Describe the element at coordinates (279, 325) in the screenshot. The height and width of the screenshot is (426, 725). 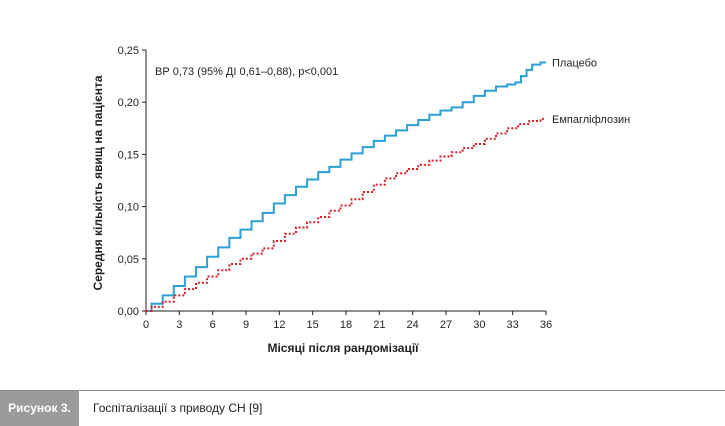
I see `x-tick-label: 12` at that location.